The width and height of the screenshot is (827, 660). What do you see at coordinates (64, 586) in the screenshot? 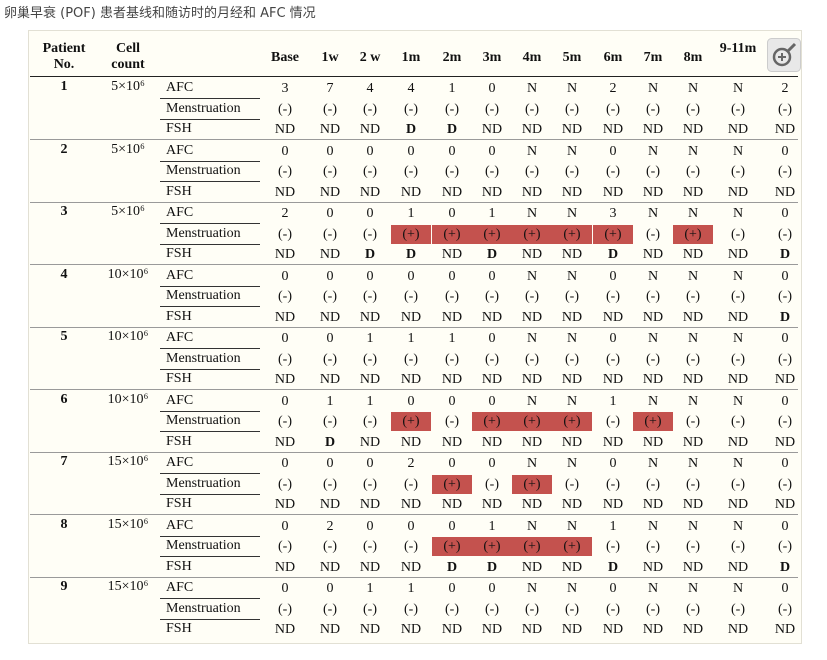
I see `patient-number: 9` at bounding box center [64, 586].